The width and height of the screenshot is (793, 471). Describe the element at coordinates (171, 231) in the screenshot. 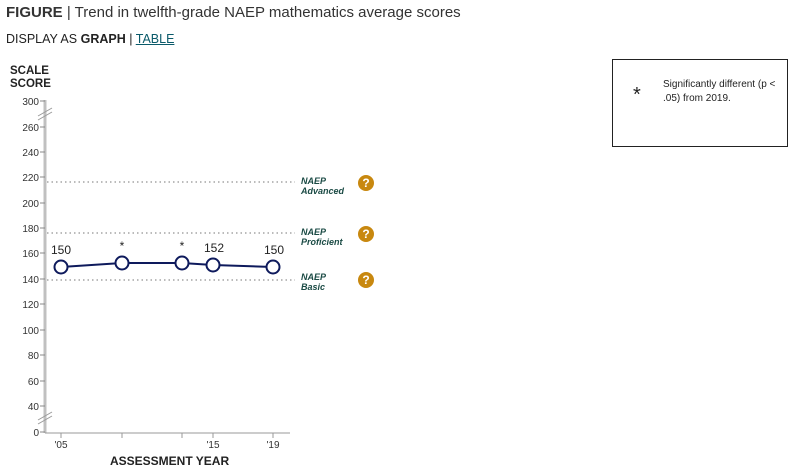

I see `achievement-level-lines` at that location.